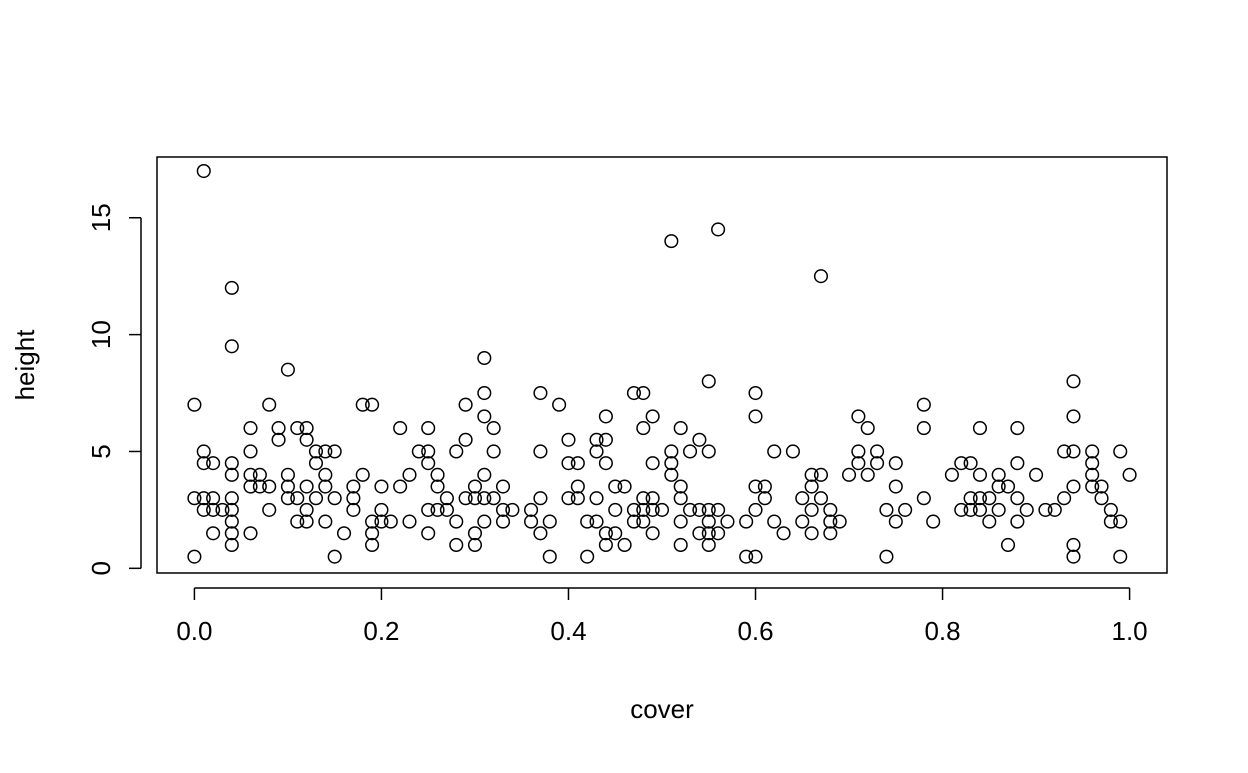 Image resolution: width=1248 pixels, height=773 pixels. Describe the element at coordinates (568, 631) in the screenshot. I see `x-tick-label: 0.4` at that location.